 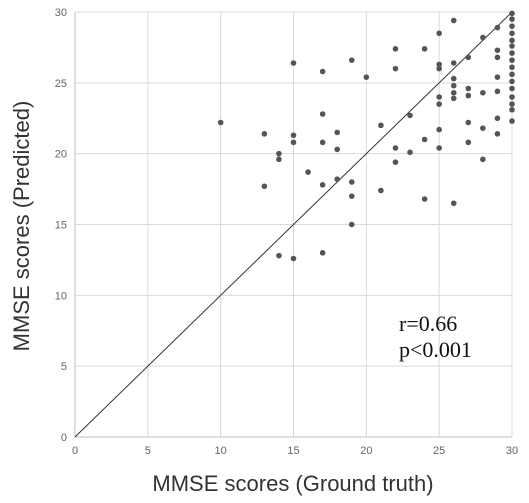 I want to click on y-tick-label-5: 25, so click(x=61, y=84).